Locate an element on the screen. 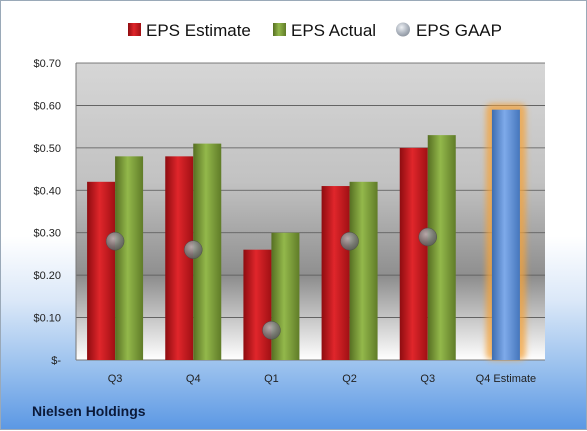 This screenshot has height=431, width=587. y-tick-label: $0.60 is located at coordinates (47, 106).